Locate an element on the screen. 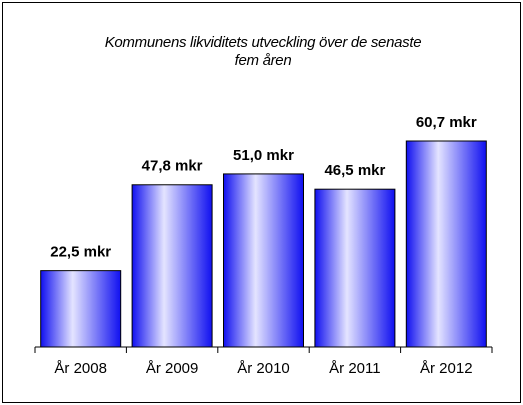  value-label: 22,5 mkr is located at coordinates (80, 252).